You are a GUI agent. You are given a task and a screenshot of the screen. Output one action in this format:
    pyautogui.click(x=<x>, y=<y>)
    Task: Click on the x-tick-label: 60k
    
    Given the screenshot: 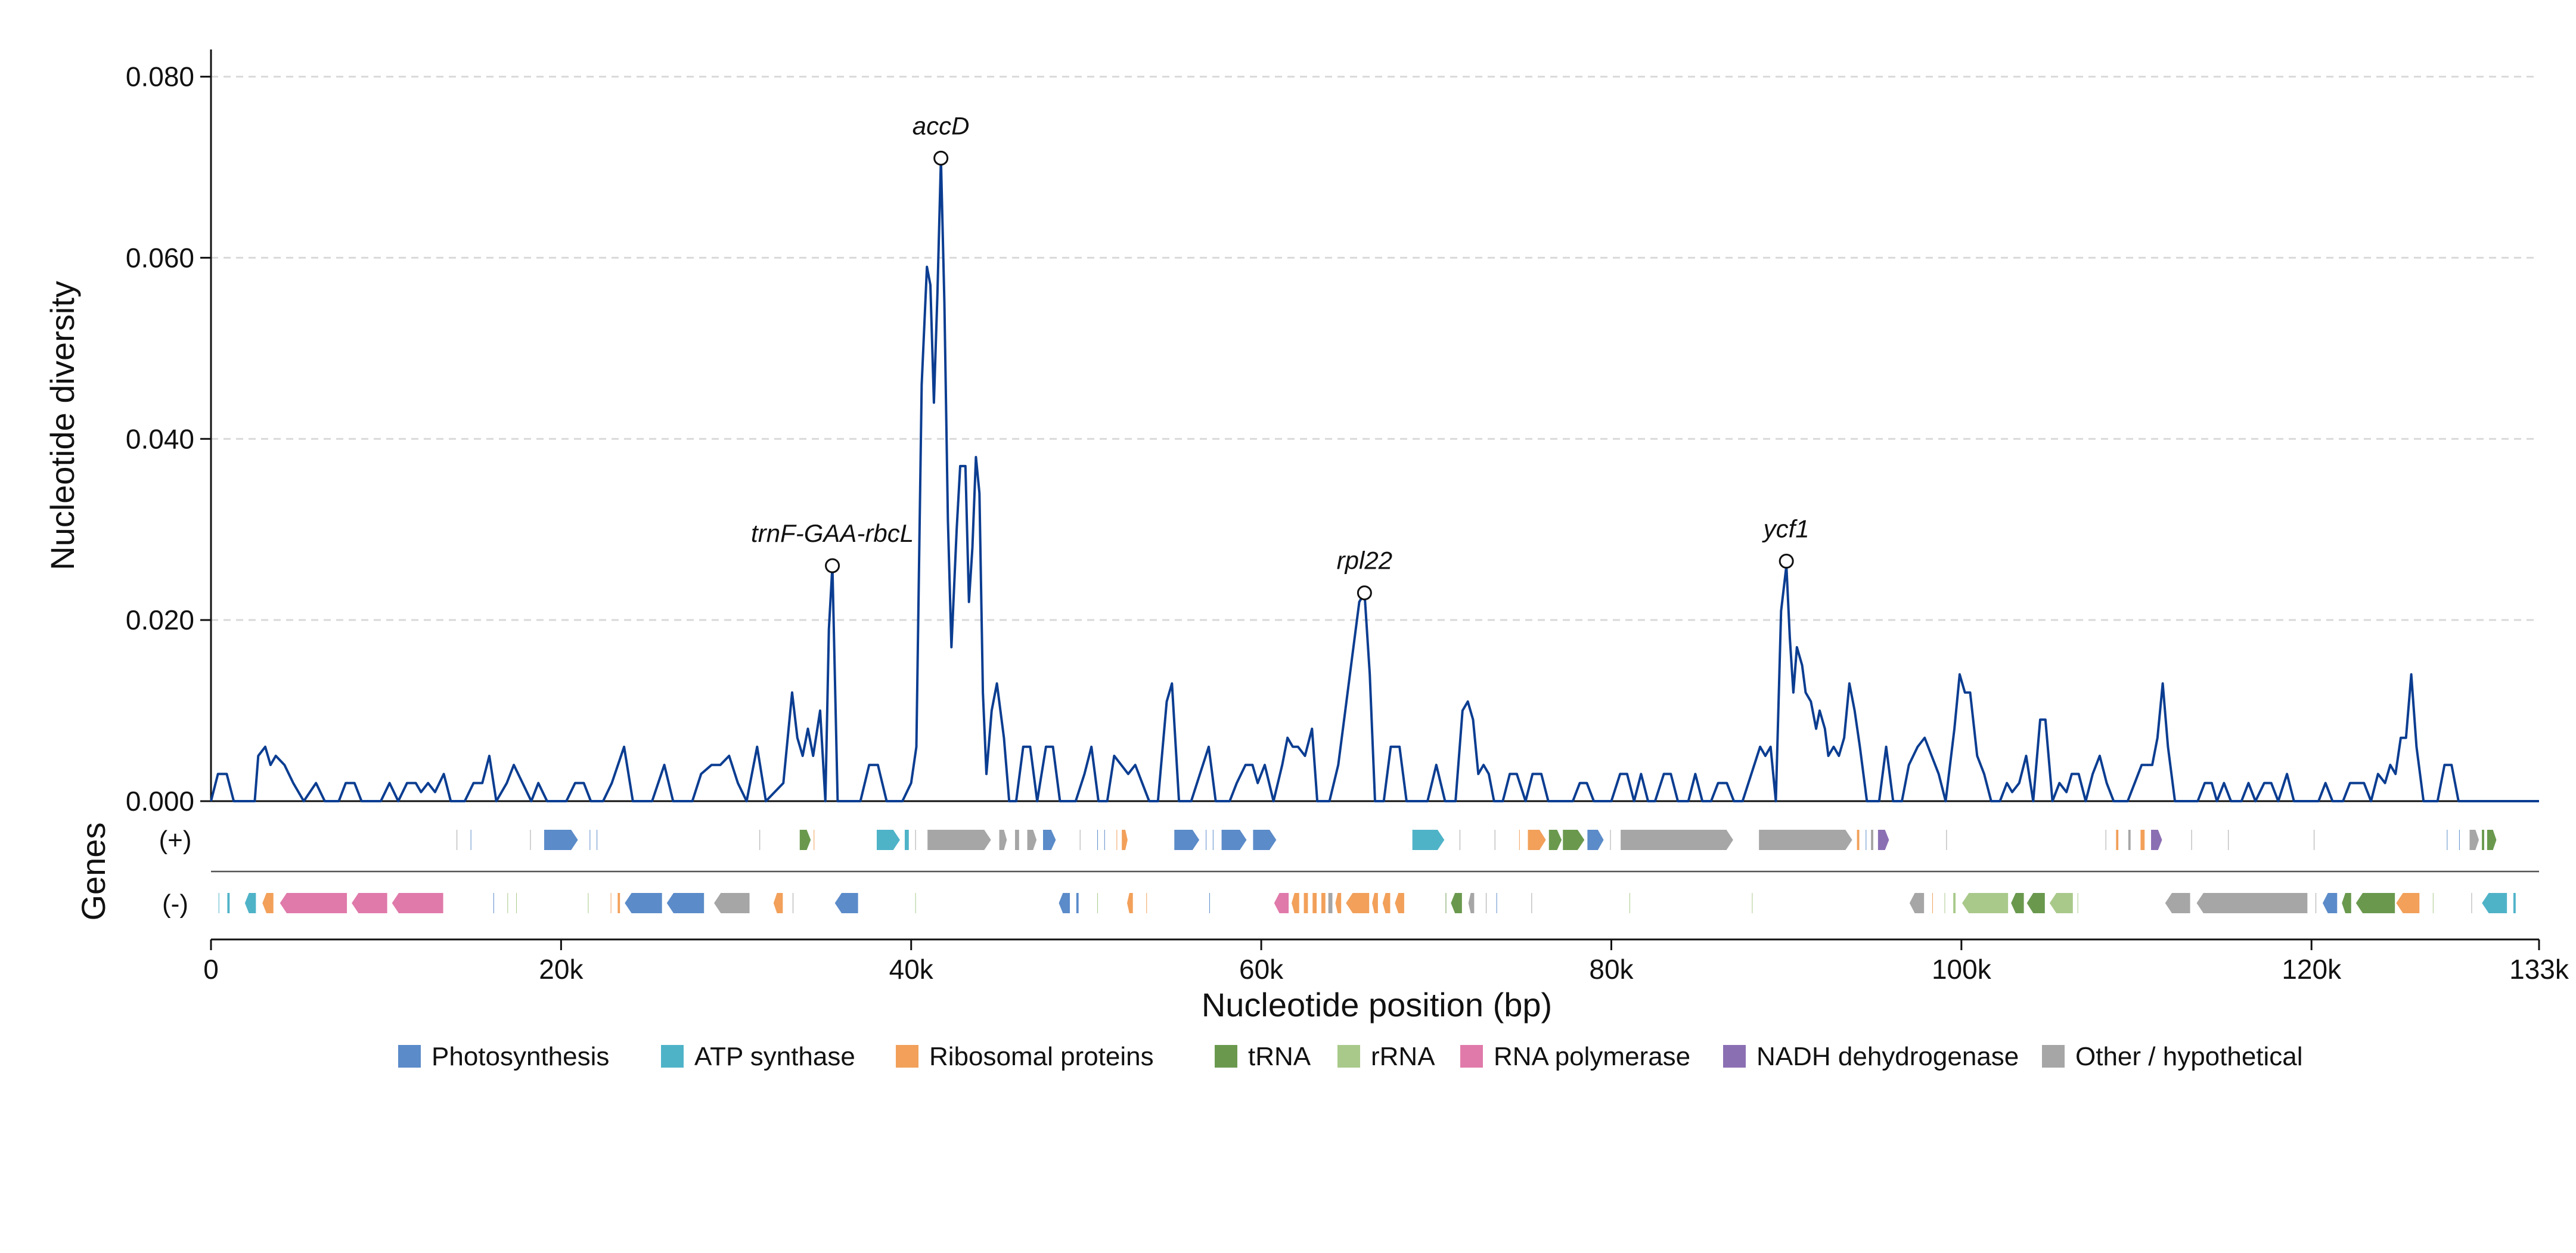 What is the action you would take?
    pyautogui.click(x=1262, y=969)
    